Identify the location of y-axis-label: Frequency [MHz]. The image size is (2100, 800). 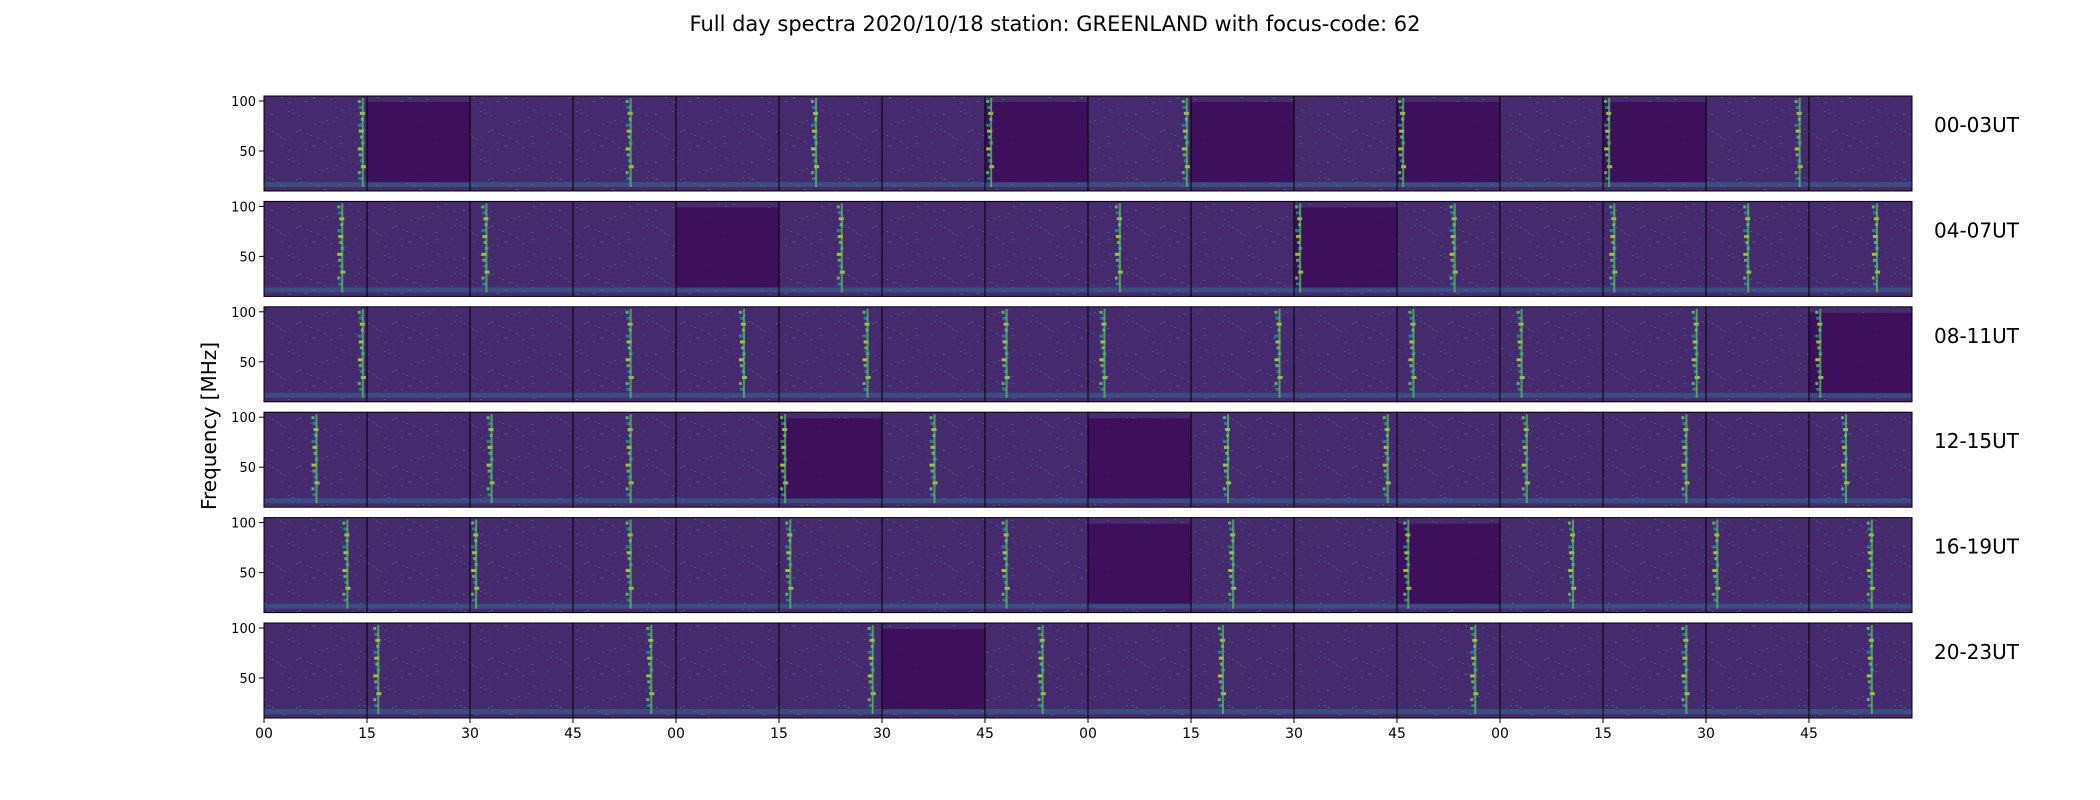
(209, 426).